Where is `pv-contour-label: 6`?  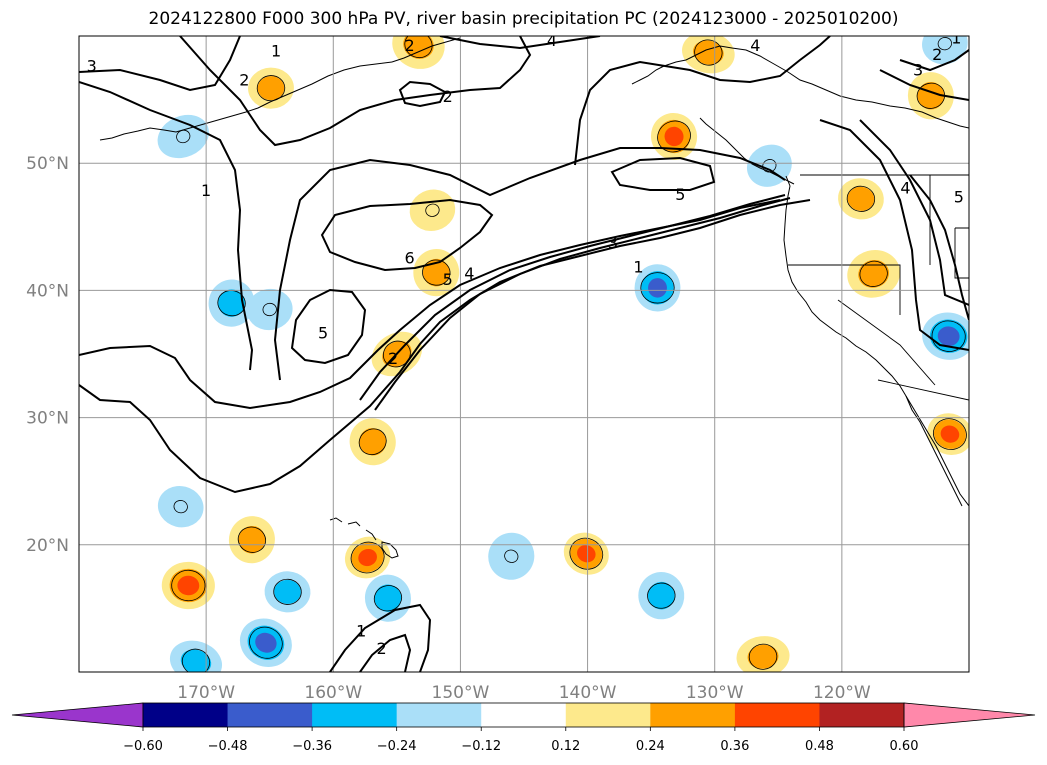 pv-contour-label: 6 is located at coordinates (409, 258).